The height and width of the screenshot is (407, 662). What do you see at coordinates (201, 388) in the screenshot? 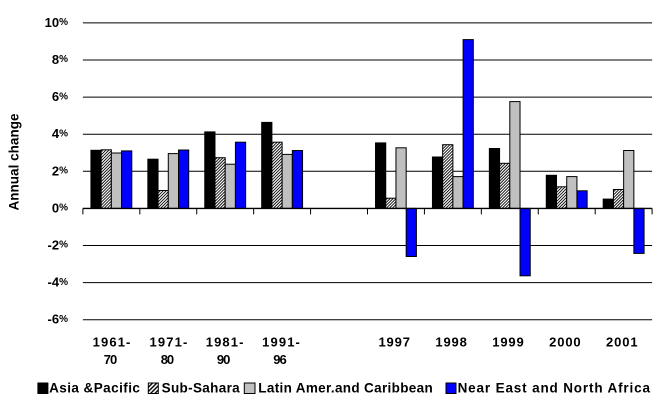
I see `svg-text: Sub-Sahara` at bounding box center [201, 388].